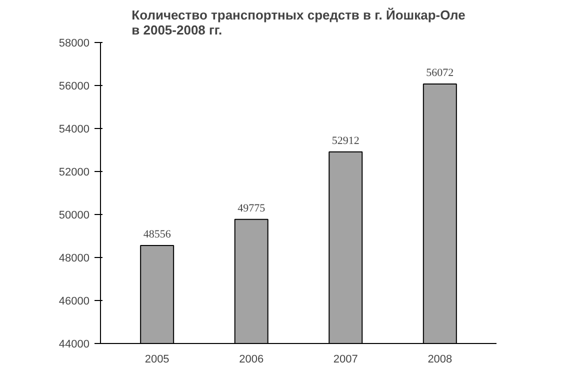 The image size is (576, 383). Describe the element at coordinates (157, 234) in the screenshot. I see `data-label: 48556` at that location.